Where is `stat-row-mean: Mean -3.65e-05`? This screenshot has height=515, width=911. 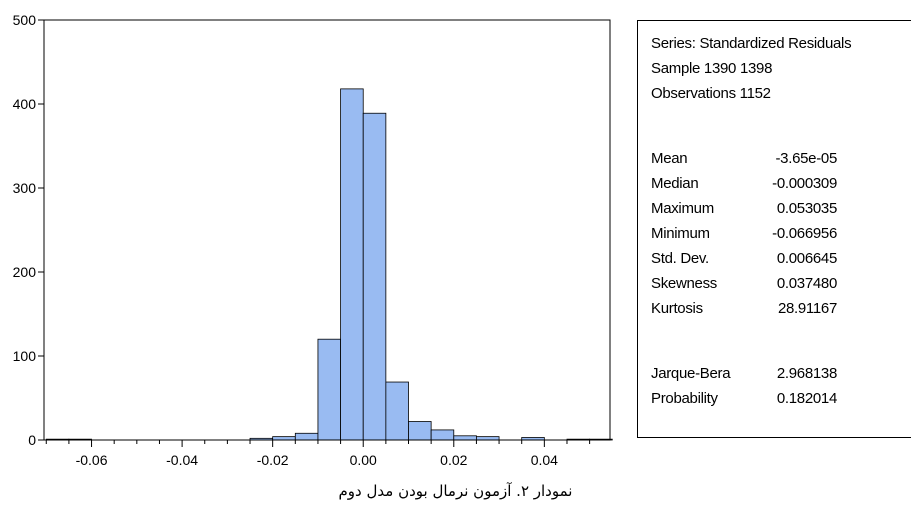 stat-row-mean: Mean -3.65e-05 is located at coordinates (781, 160).